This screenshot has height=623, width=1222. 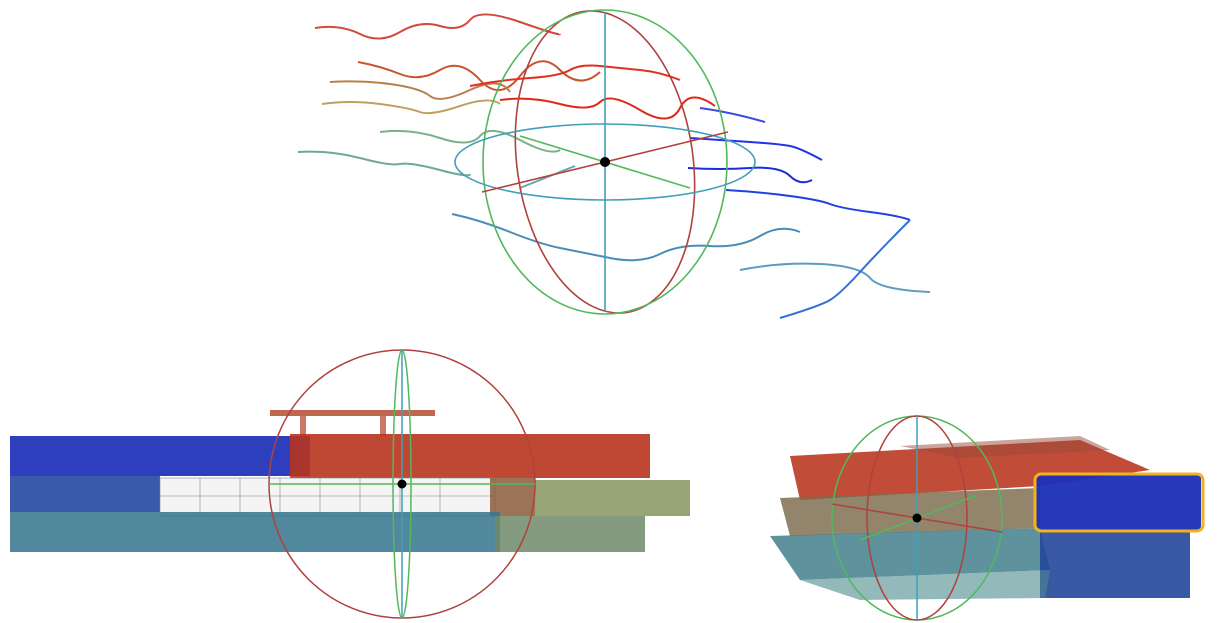 What do you see at coordinates (910, 512) in the screenshot?
I see `cloud-block-brown` at bounding box center [910, 512].